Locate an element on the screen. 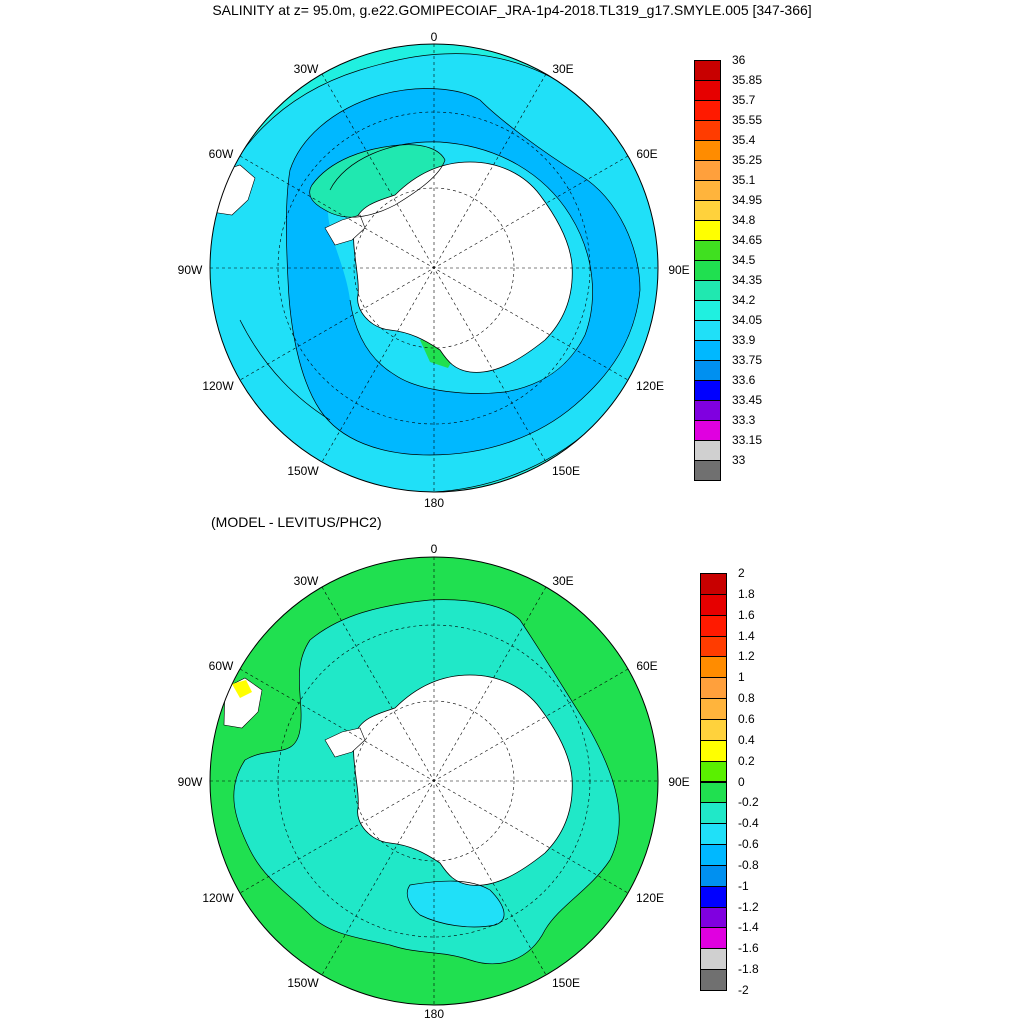 This screenshot has height=1024, width=1024. difference-colorbar-tick-label: -0.8 is located at coordinates (748, 864).